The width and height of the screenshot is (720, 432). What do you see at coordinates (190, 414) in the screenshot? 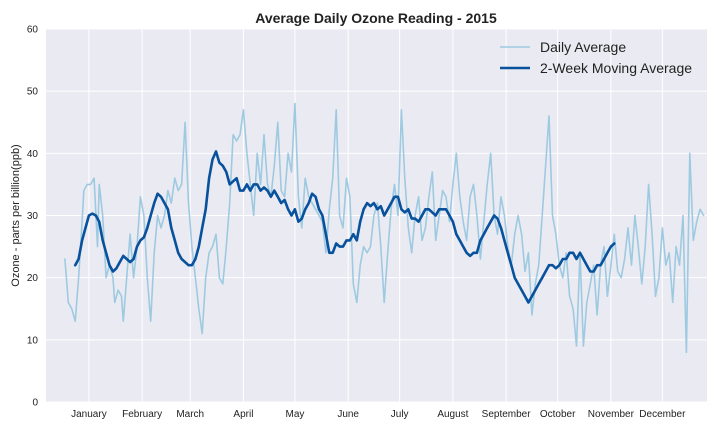
I see `x-tick-label-march: March` at bounding box center [190, 414].